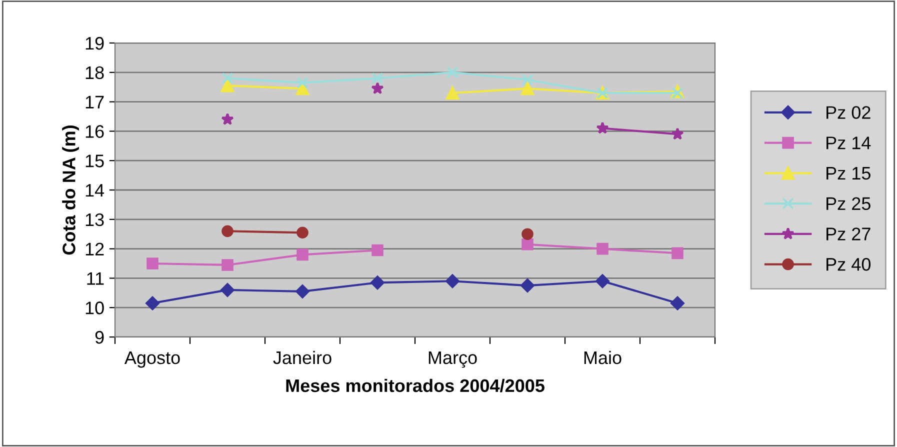 The height and width of the screenshot is (447, 897). Describe the element at coordinates (302, 357) in the screenshot. I see `x-tick-label: Janeiro` at that location.